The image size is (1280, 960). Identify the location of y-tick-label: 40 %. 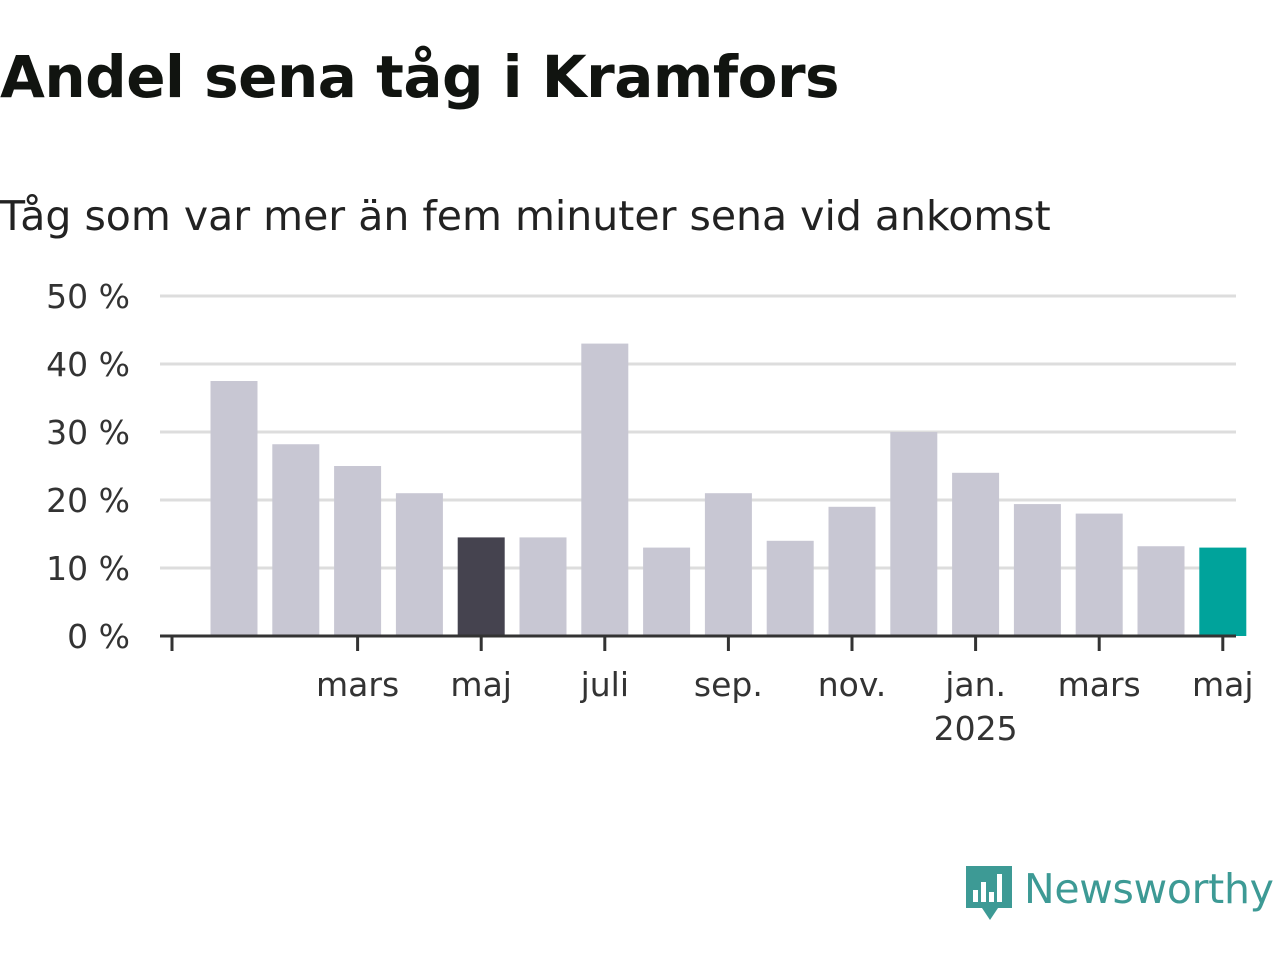
(88, 364).